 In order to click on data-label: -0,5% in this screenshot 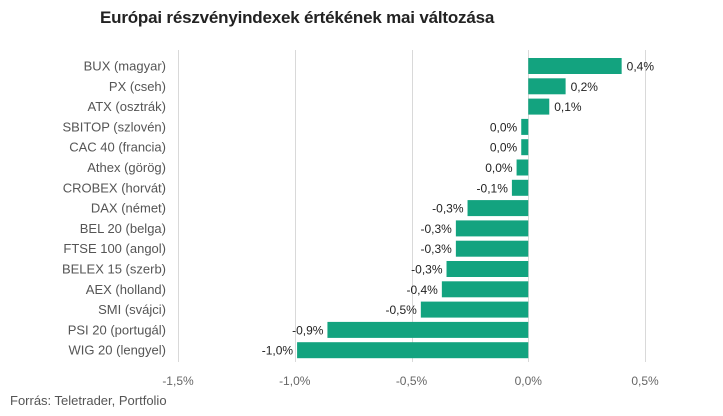, I will do `click(401, 310)`.